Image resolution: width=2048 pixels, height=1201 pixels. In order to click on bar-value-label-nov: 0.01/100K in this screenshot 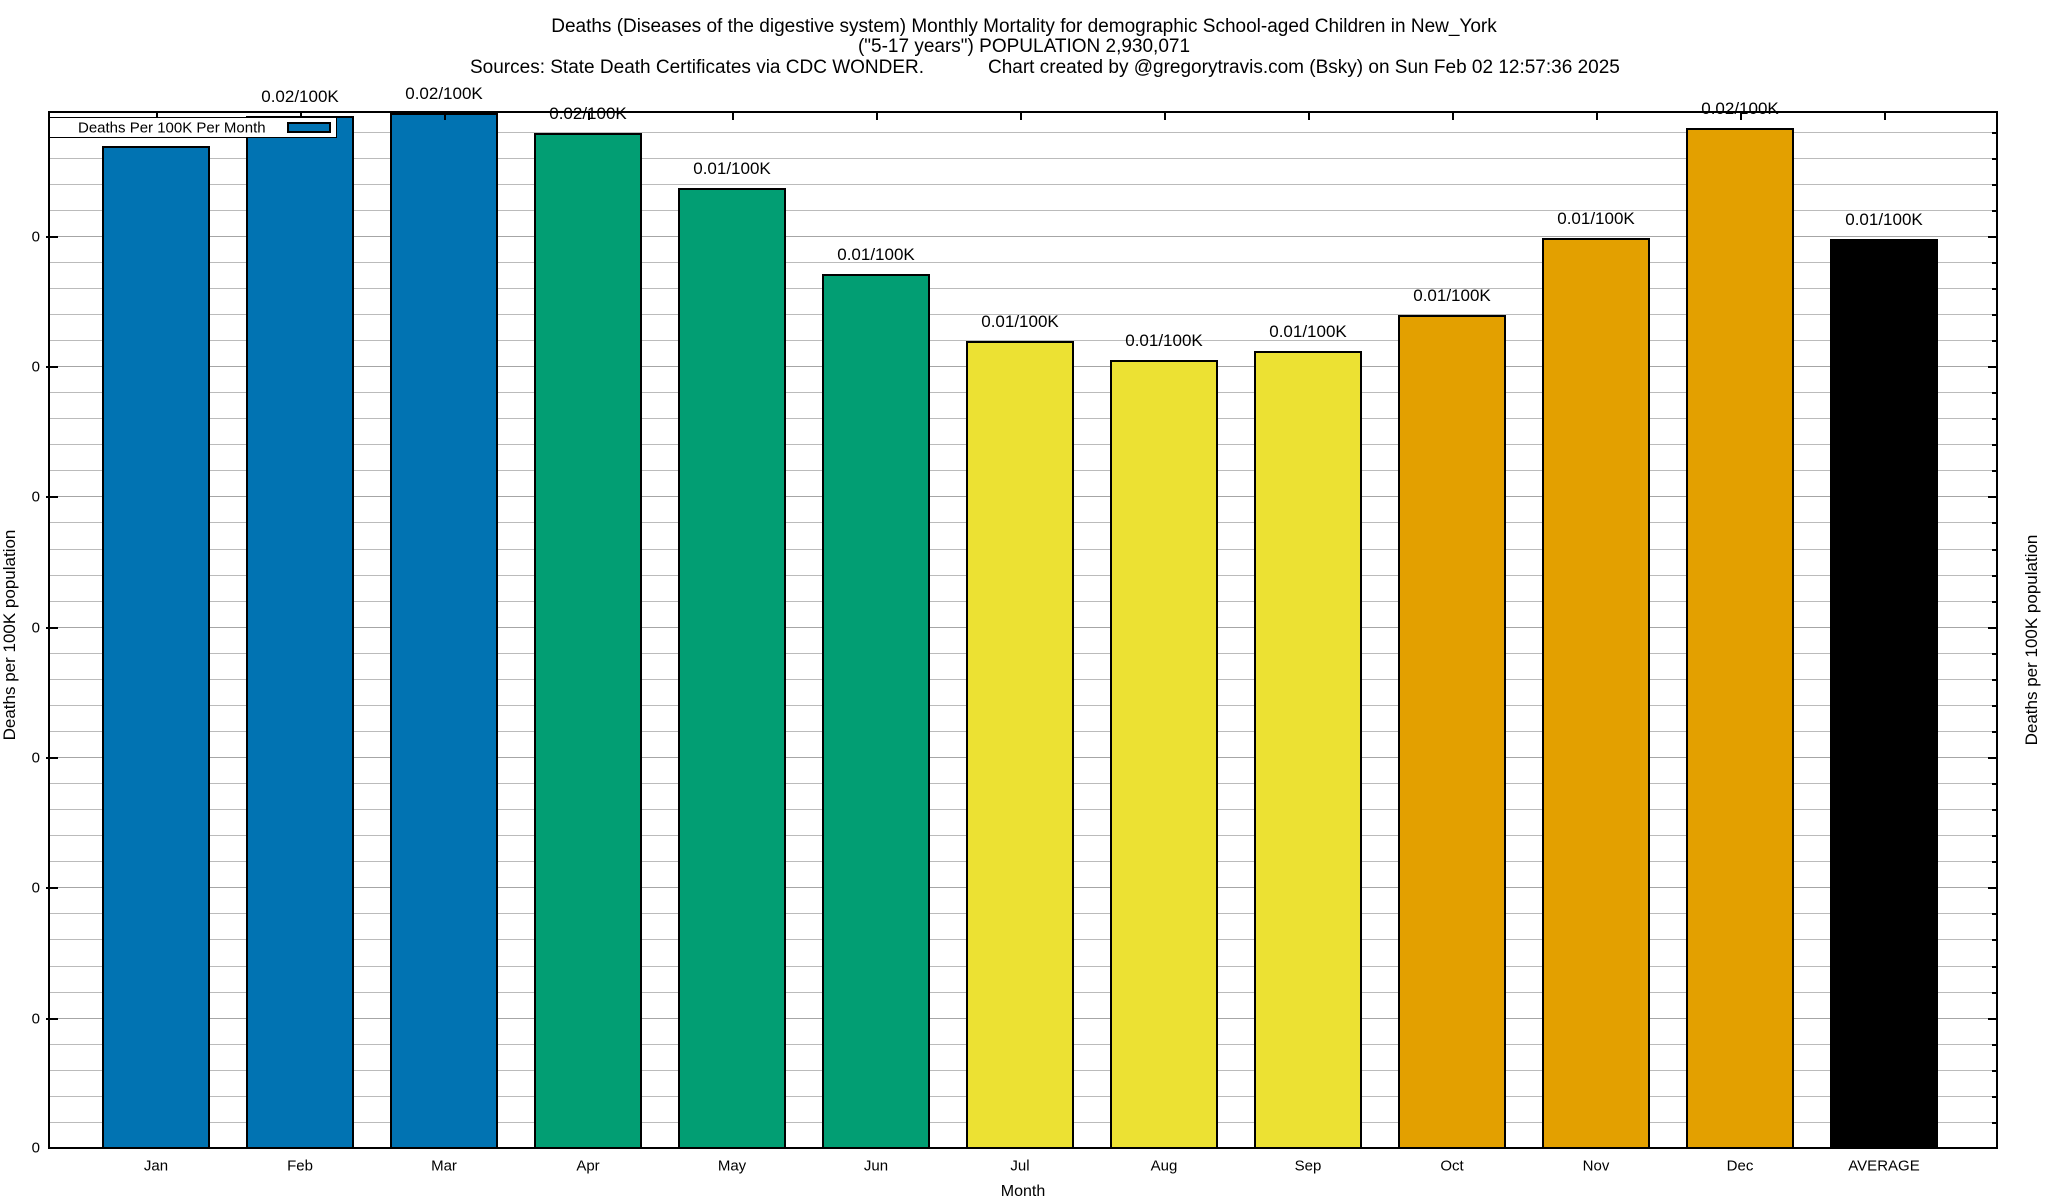, I will do `click(1596, 218)`.